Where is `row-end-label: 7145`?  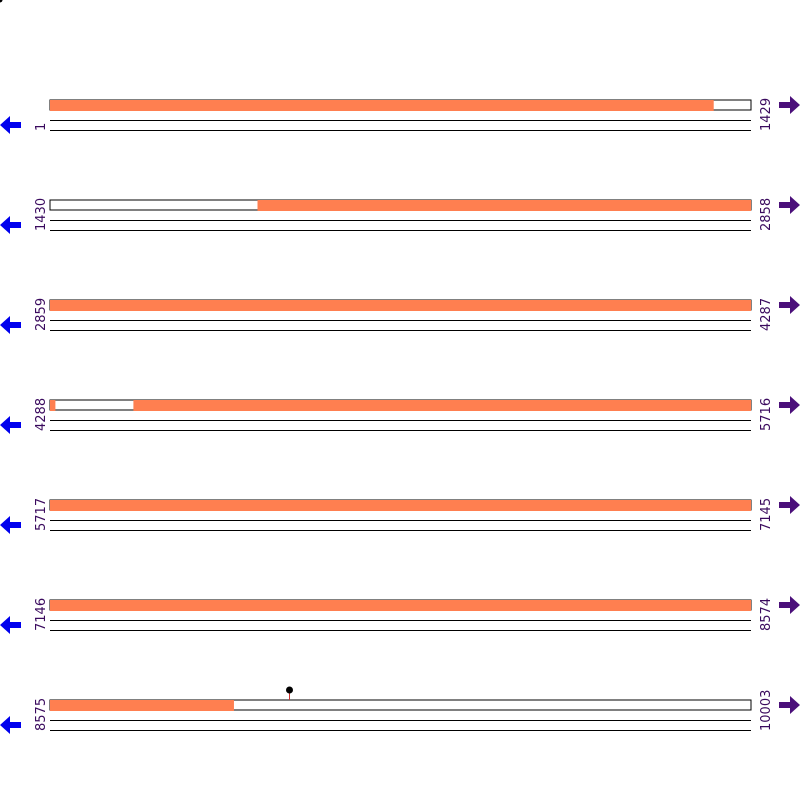 row-end-label: 7145 is located at coordinates (766, 514).